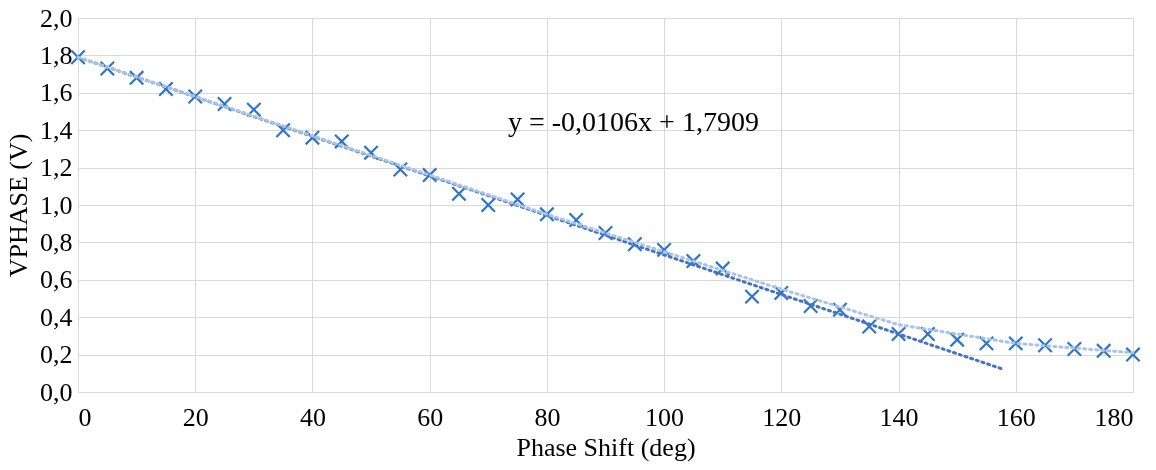 The image size is (1156, 470). Describe the element at coordinates (56, 18) in the screenshot. I see `y-tick-label: 2,0` at that location.